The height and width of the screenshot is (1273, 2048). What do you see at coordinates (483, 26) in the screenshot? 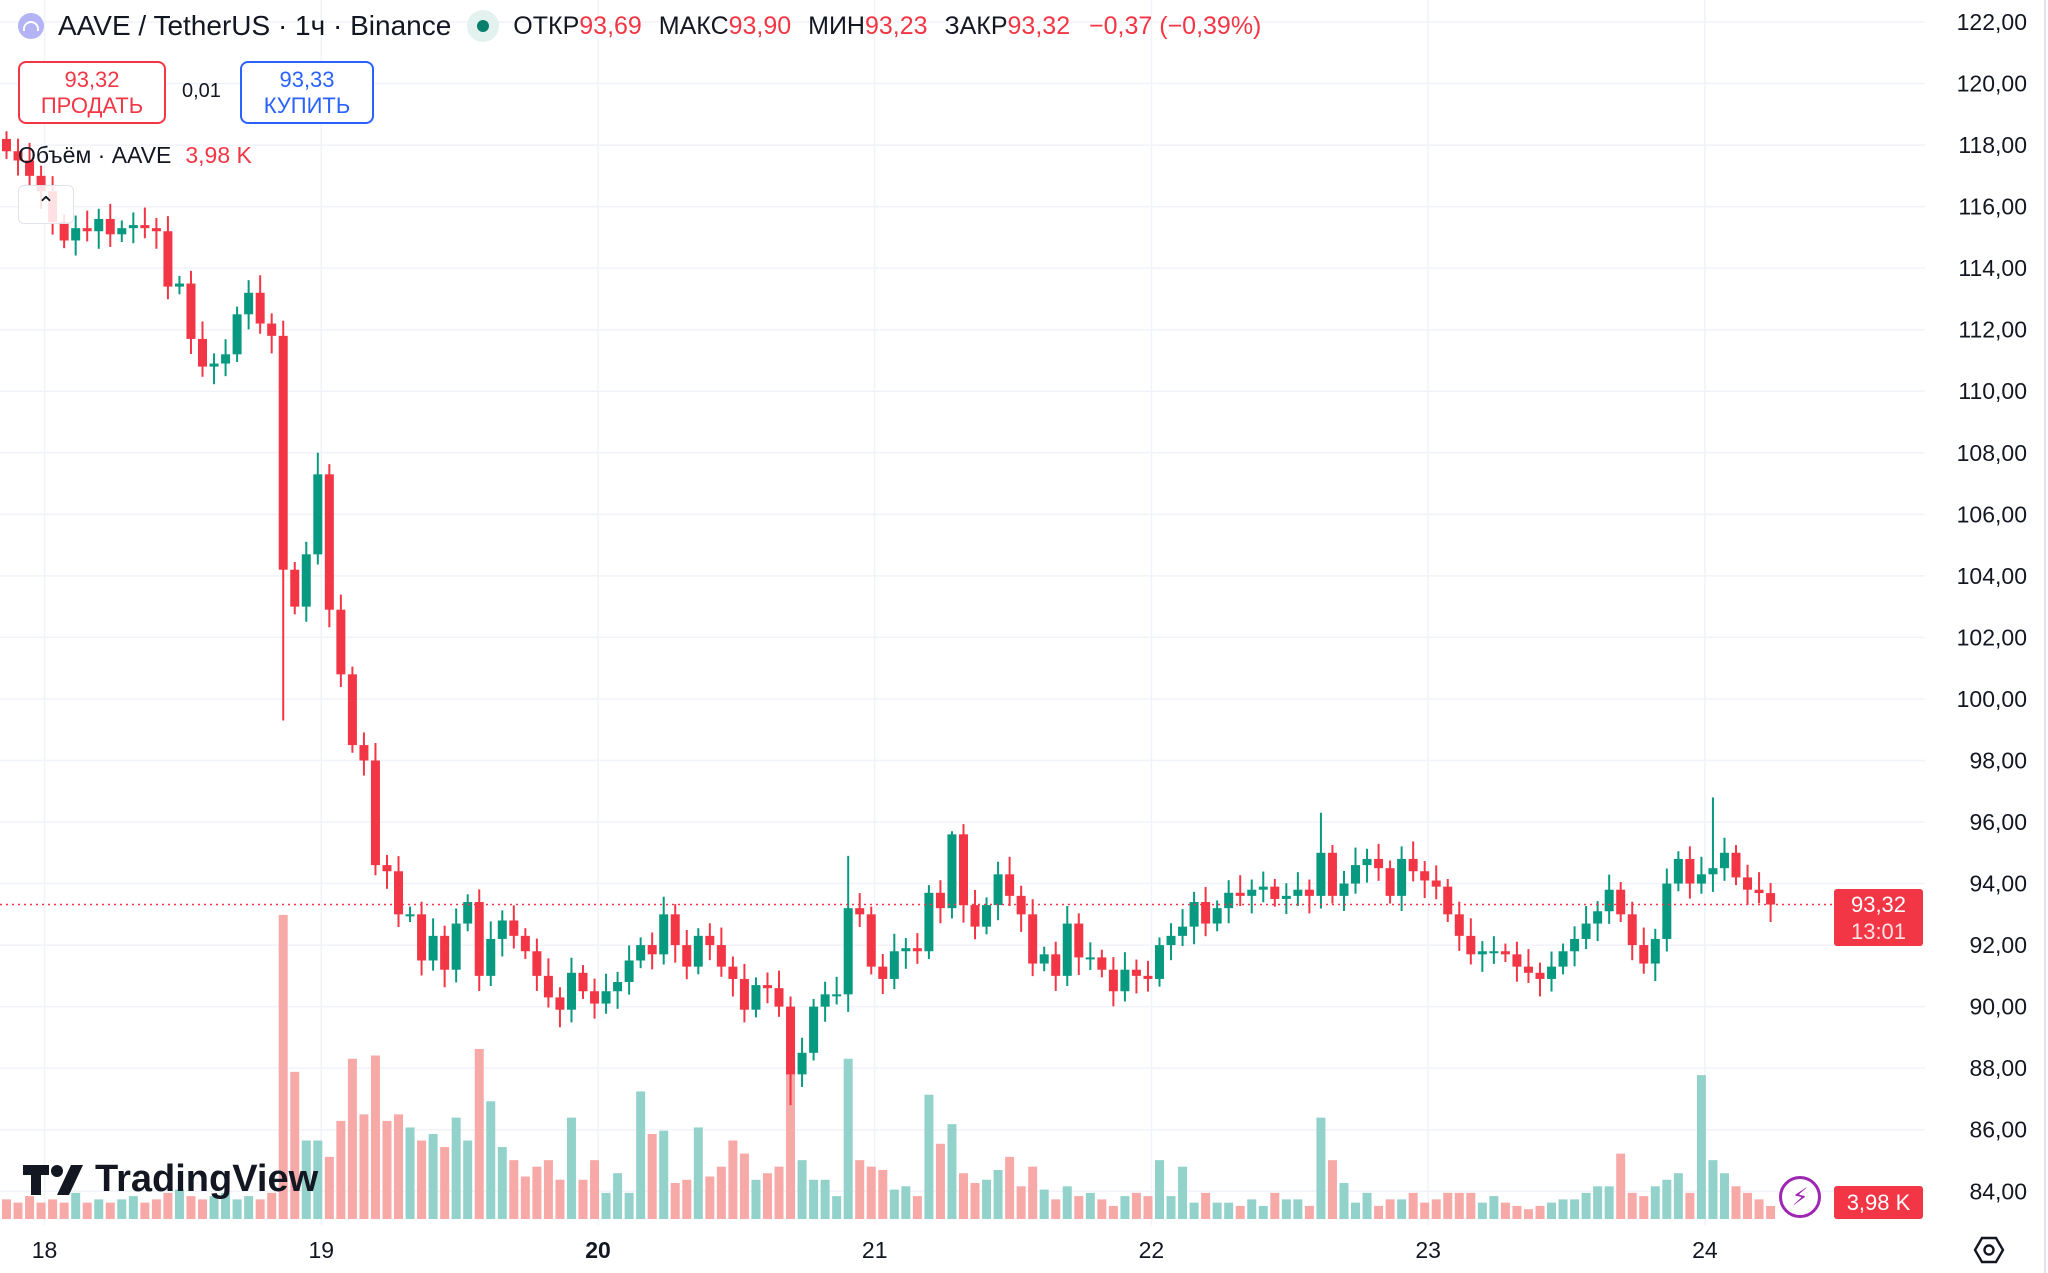
I see `market-open-dot-icon` at bounding box center [483, 26].